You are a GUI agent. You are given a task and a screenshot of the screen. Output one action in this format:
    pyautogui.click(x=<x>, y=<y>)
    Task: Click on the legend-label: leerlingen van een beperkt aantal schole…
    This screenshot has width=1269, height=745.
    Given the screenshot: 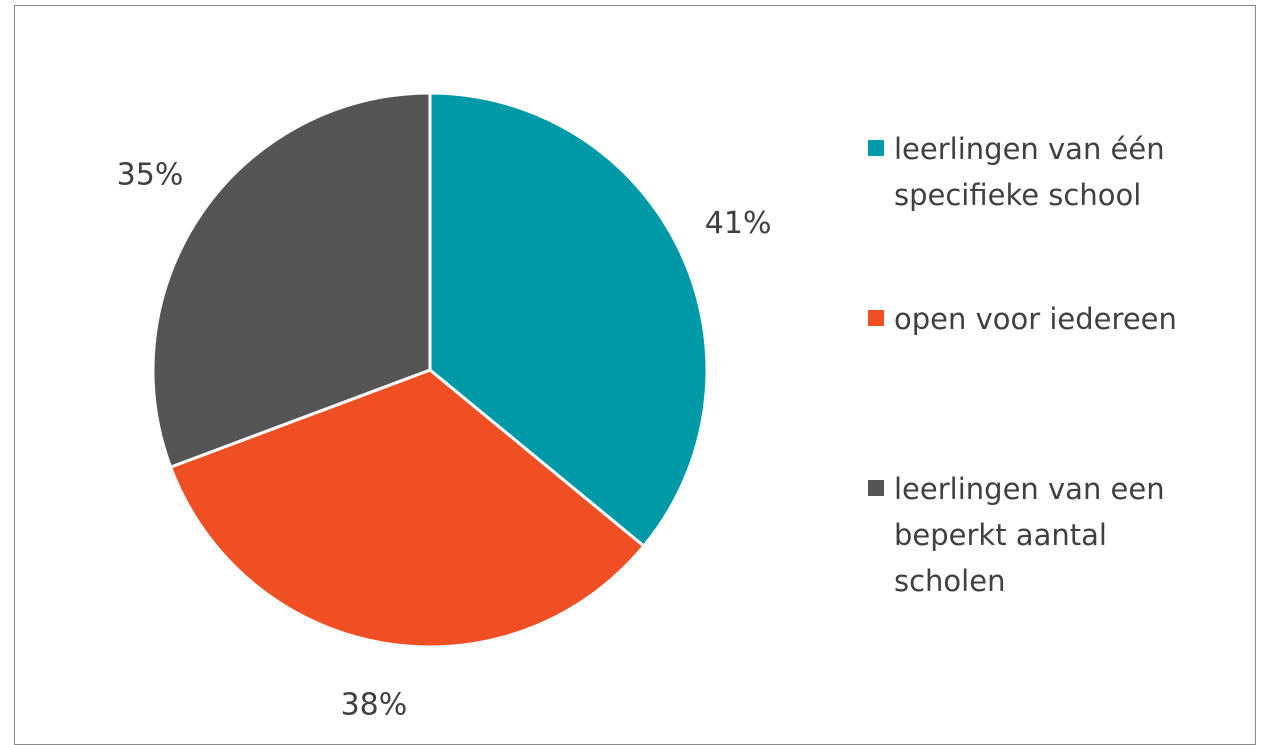 What is the action you would take?
    pyautogui.click(x=1029, y=535)
    